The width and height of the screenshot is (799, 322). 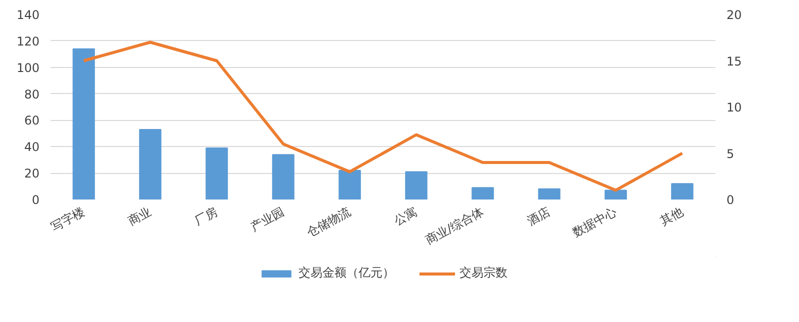 What do you see at coordinates (734, 15) in the screenshot?
I see `y2-tick-label: 20` at bounding box center [734, 15].